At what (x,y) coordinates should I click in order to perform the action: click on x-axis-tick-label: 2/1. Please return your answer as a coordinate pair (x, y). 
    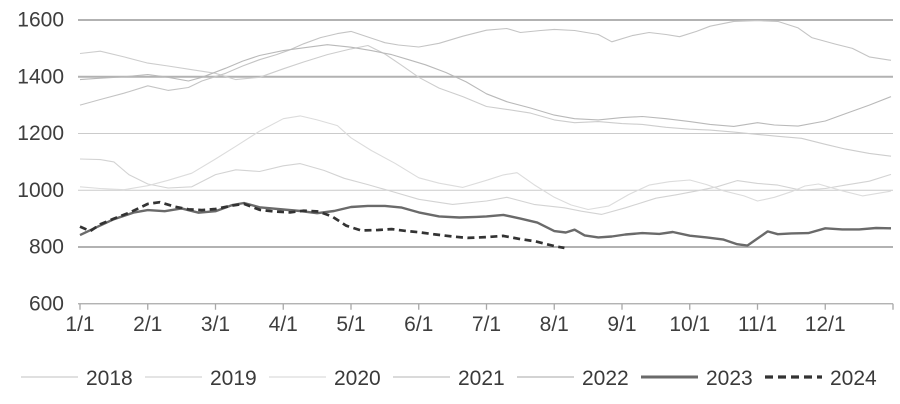
    Looking at the image, I should click on (147, 324).